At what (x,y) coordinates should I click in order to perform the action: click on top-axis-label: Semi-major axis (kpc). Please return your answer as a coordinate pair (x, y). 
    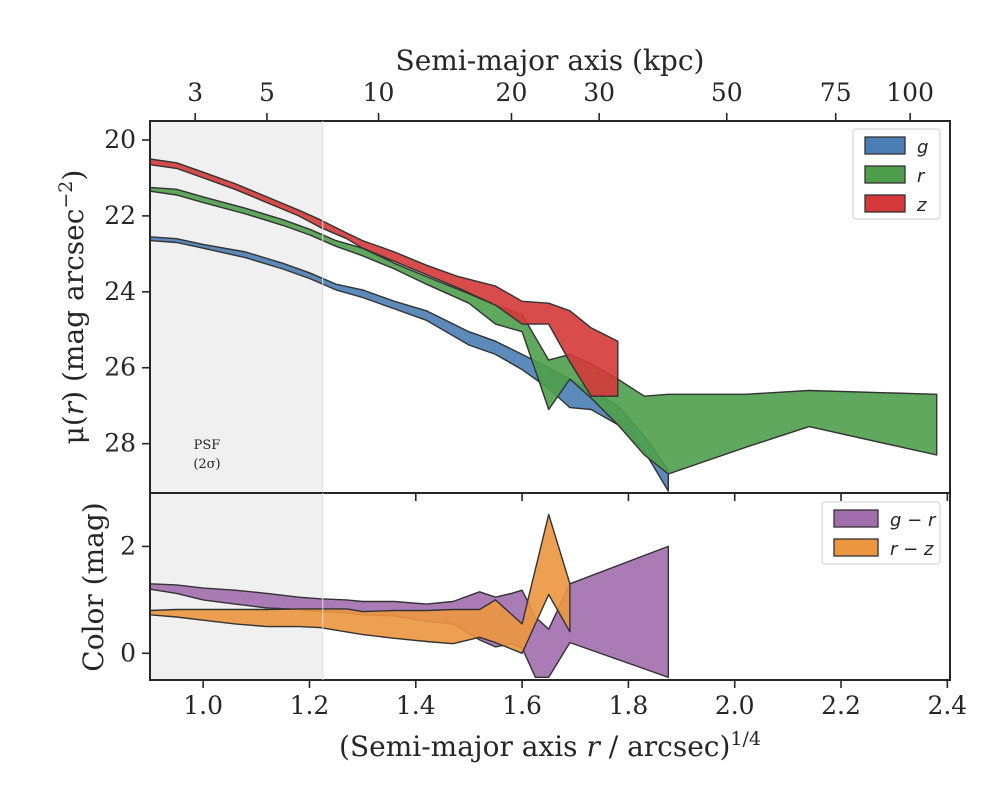
    Looking at the image, I should click on (550, 60).